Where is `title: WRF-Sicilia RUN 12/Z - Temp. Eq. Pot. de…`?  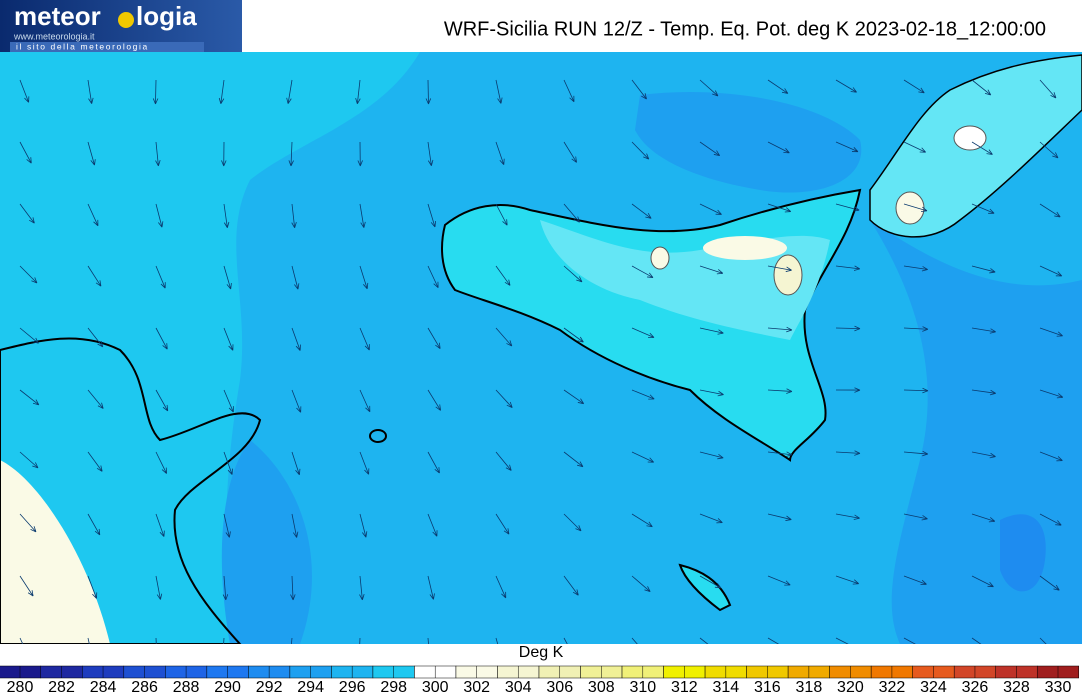 title: WRF-Sicilia RUN 12/Z - Temp. Eq. Pot. de… is located at coordinates (745, 29).